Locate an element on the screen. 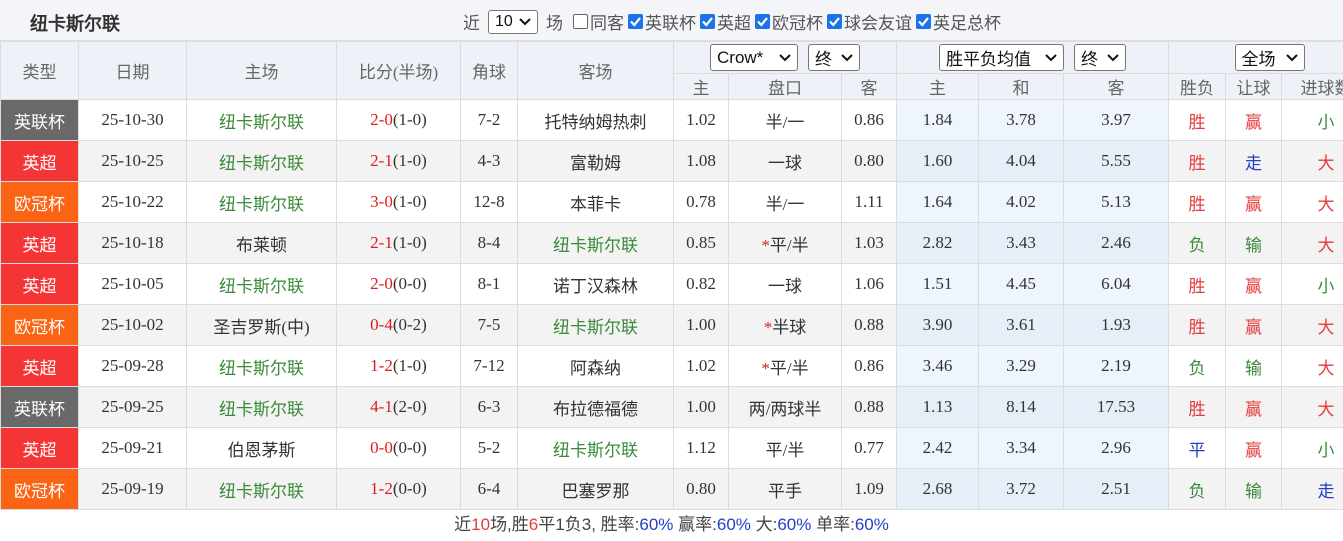  score: 1-2(0-0) is located at coordinates (398, 489).